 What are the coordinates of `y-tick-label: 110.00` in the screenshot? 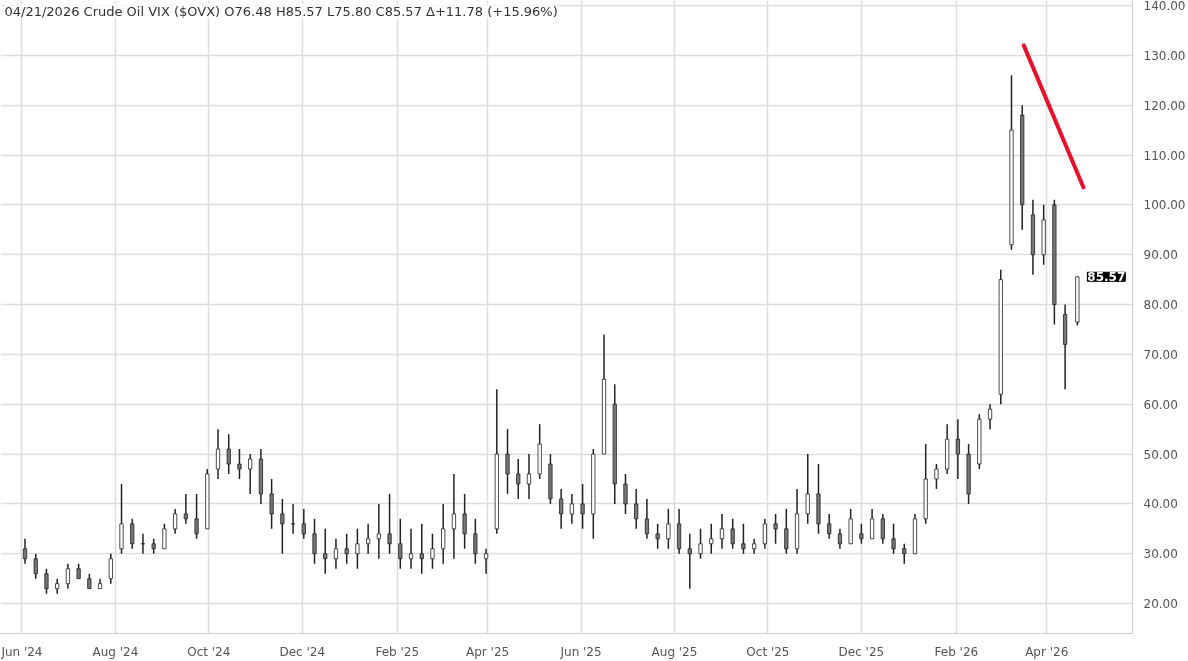 It's located at (1164, 155).